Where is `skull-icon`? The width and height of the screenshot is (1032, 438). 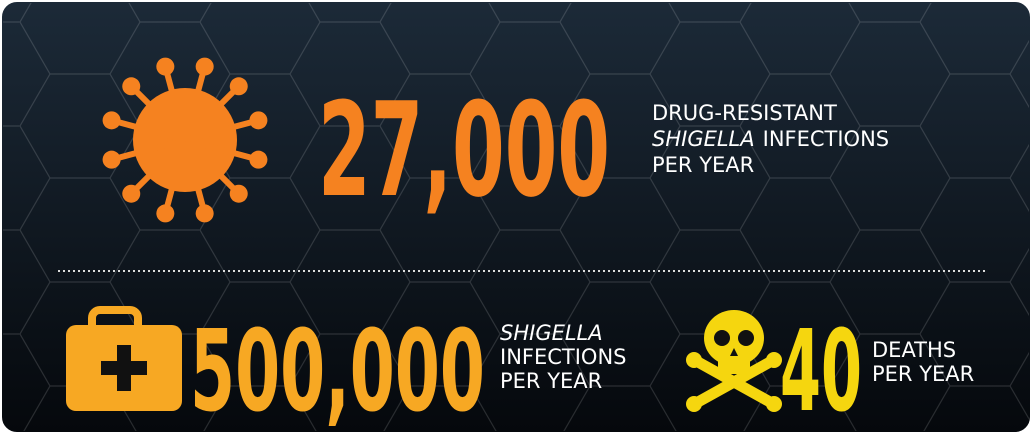
skull-icon is located at coordinates (734, 361).